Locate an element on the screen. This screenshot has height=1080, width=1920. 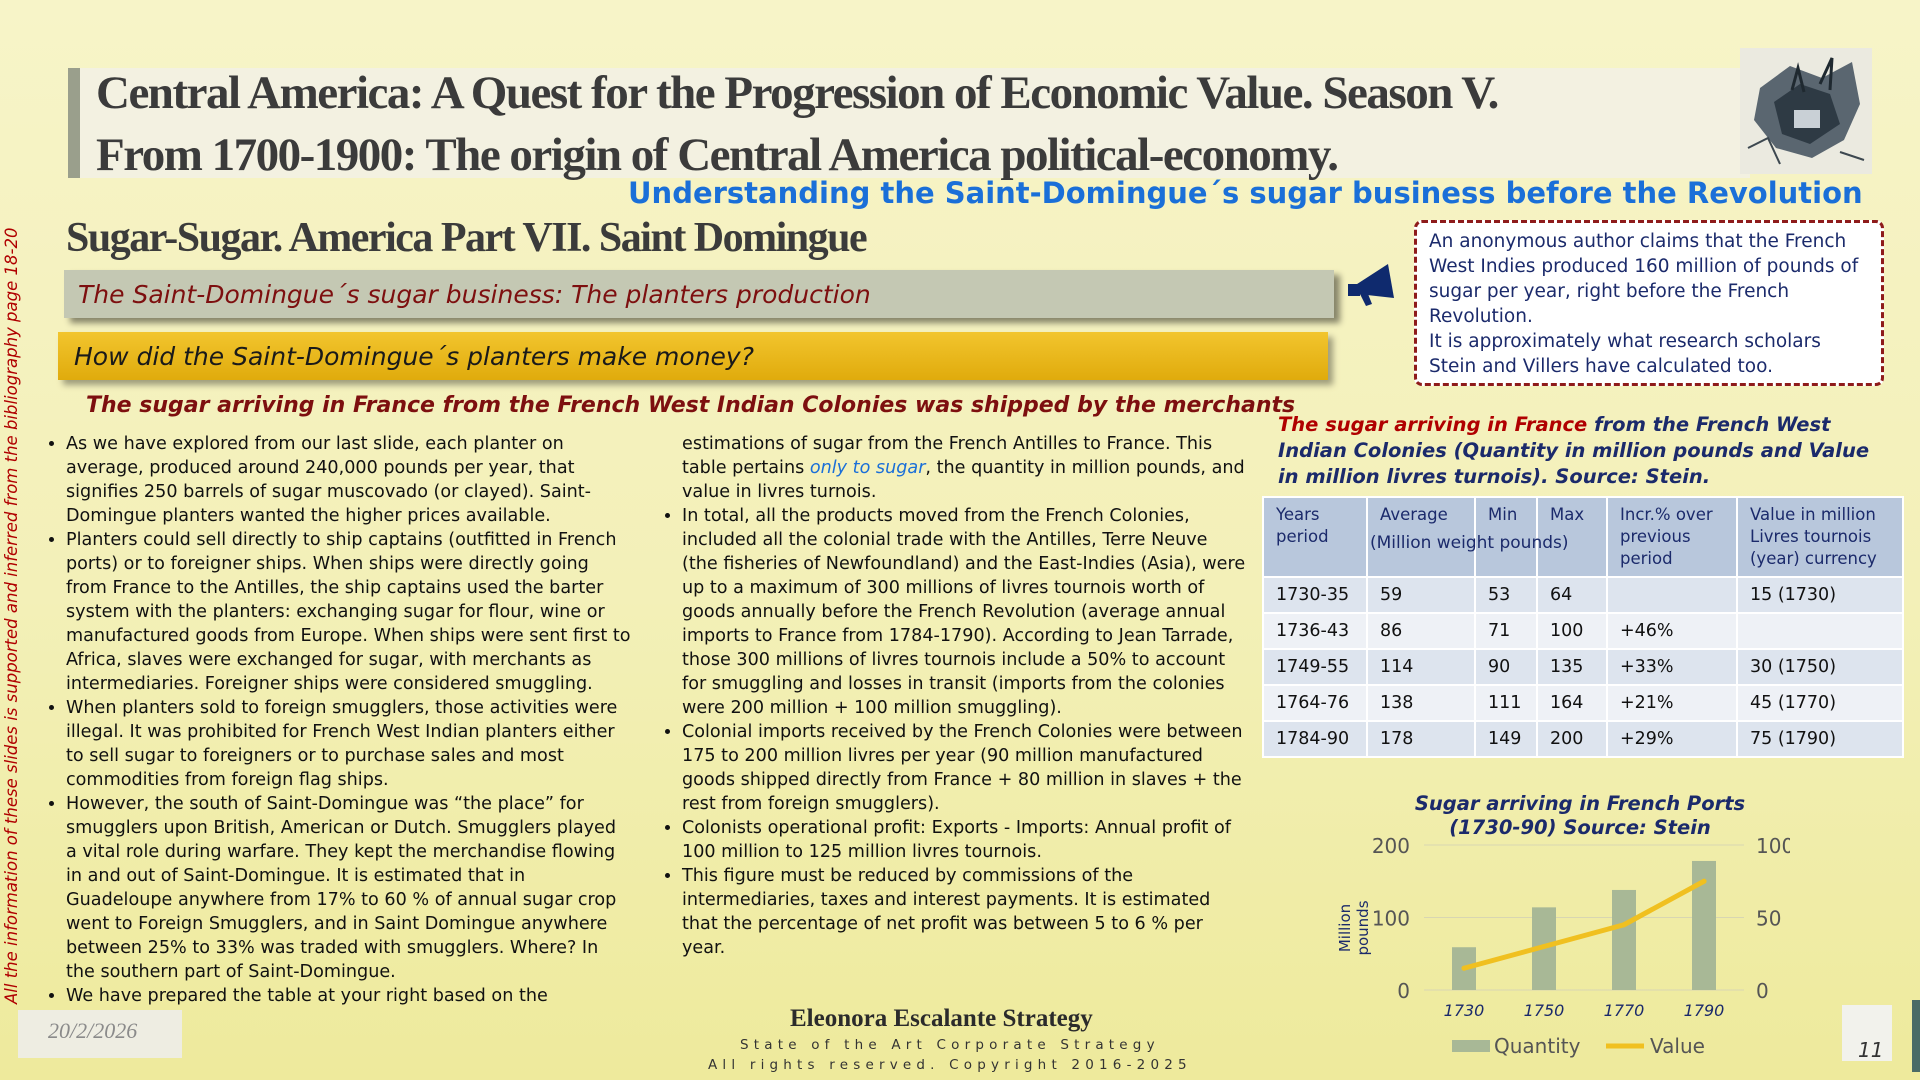
cell-incr: +21% is located at coordinates (1672, 703).